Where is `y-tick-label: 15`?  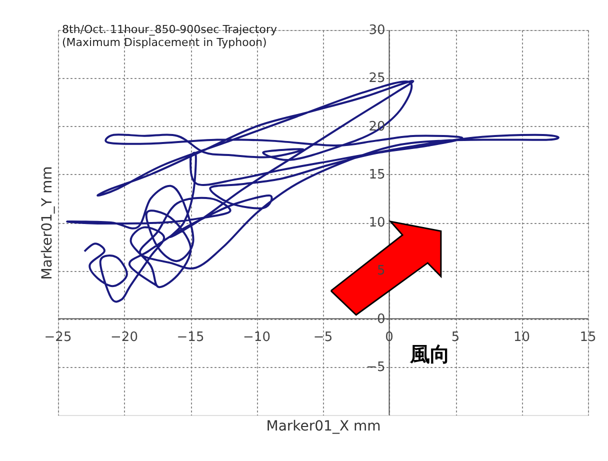
y-tick-label: 15 is located at coordinates (377, 174).